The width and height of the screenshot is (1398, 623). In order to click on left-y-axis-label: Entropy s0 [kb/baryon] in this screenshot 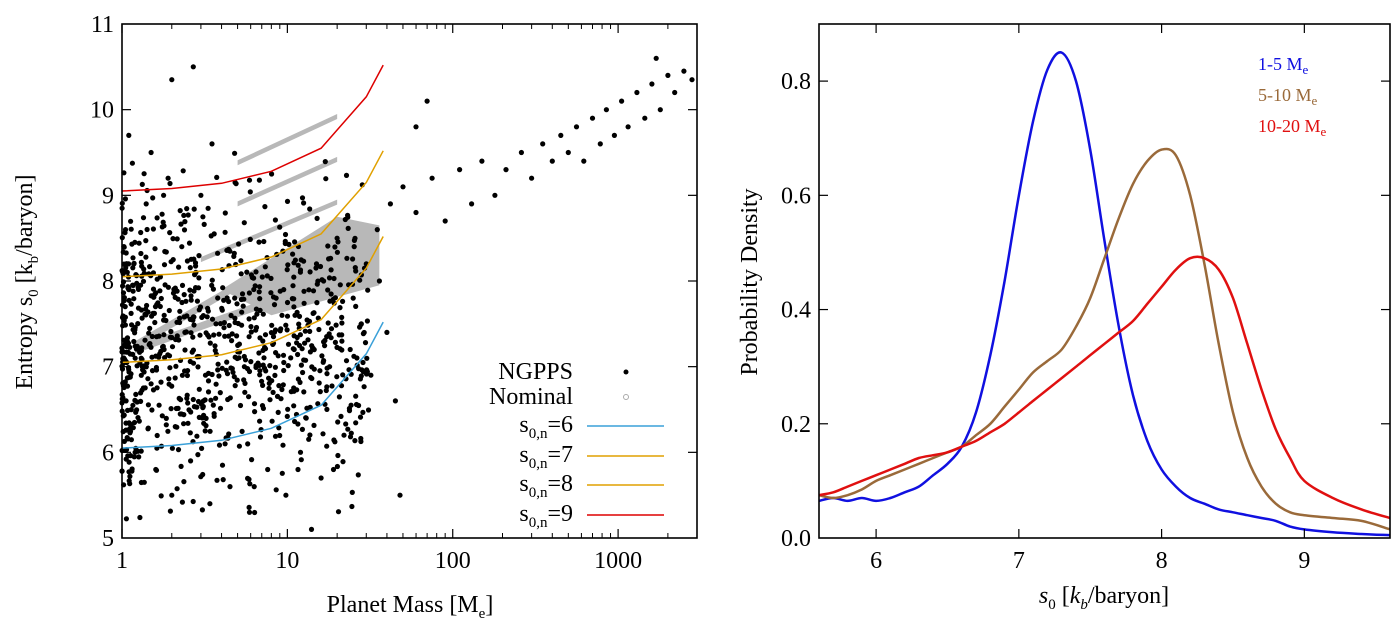, I will do `click(27, 282)`.